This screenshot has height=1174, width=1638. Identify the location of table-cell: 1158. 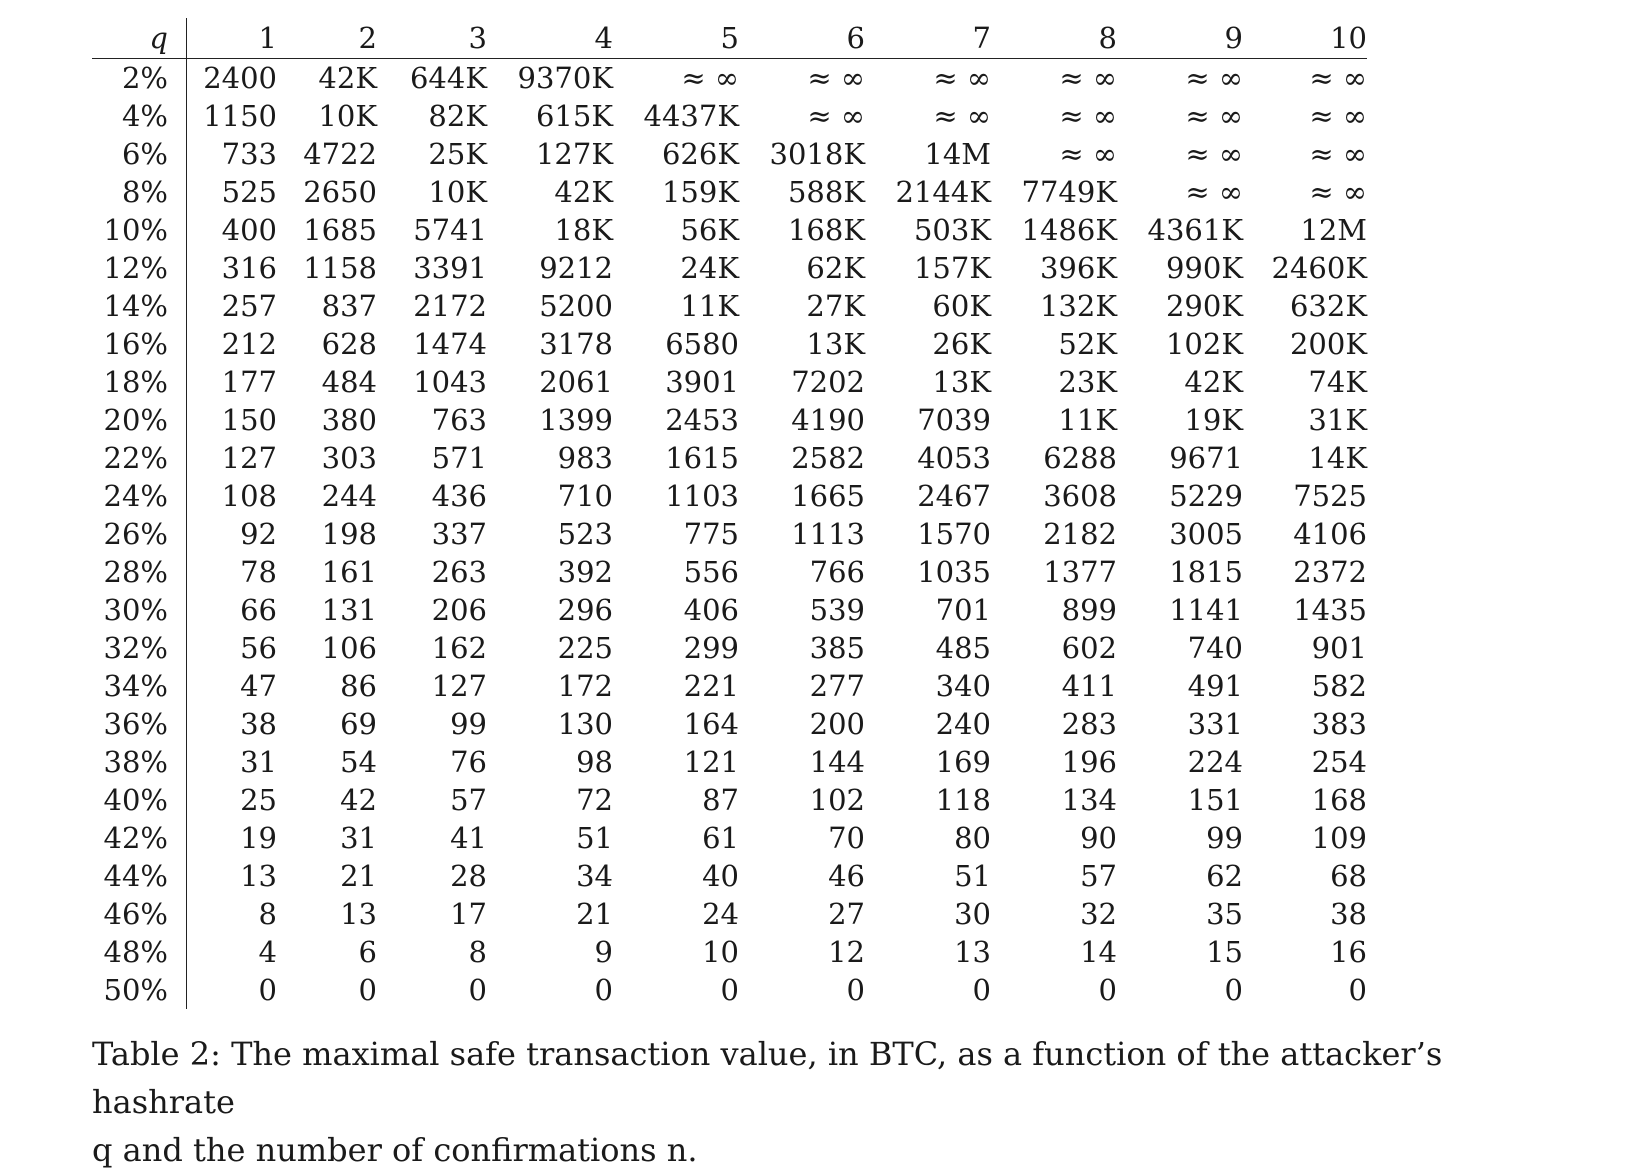
(340, 268).